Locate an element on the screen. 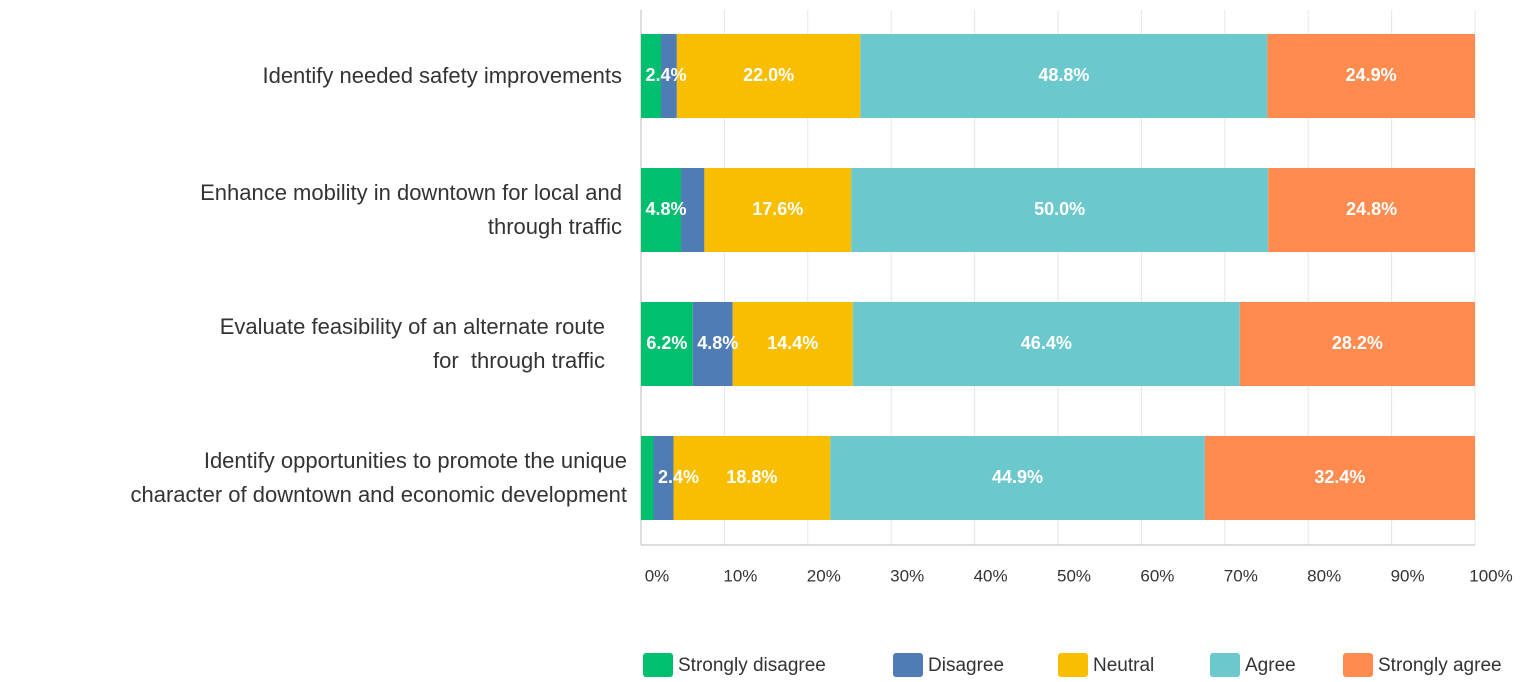  data-label: 6.2% is located at coordinates (666, 343).